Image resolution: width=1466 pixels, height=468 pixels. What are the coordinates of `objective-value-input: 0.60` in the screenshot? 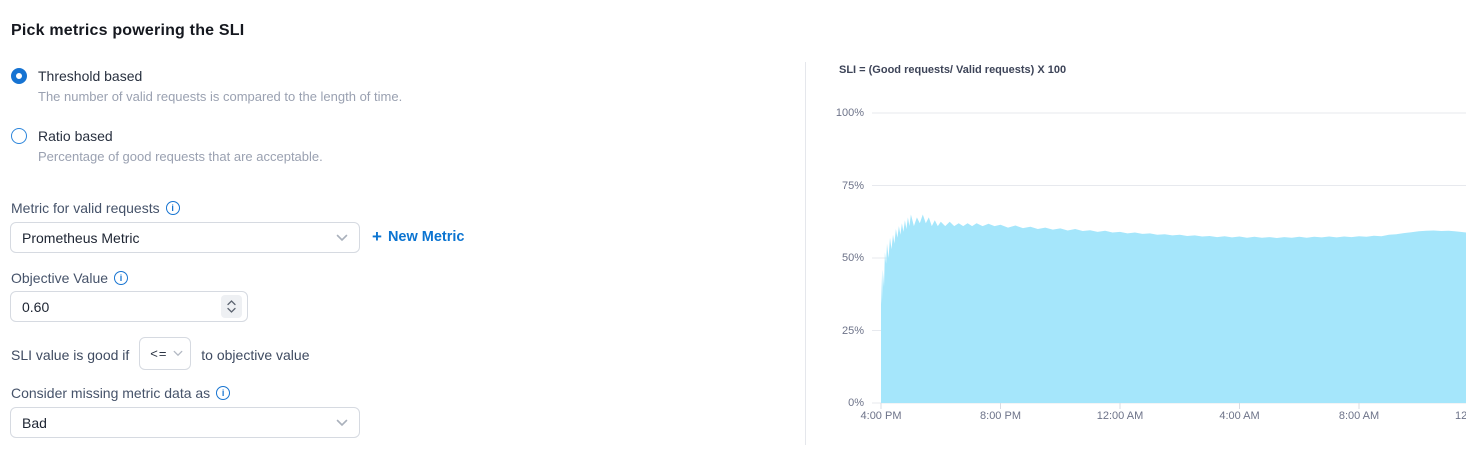 It's located at (129, 306).